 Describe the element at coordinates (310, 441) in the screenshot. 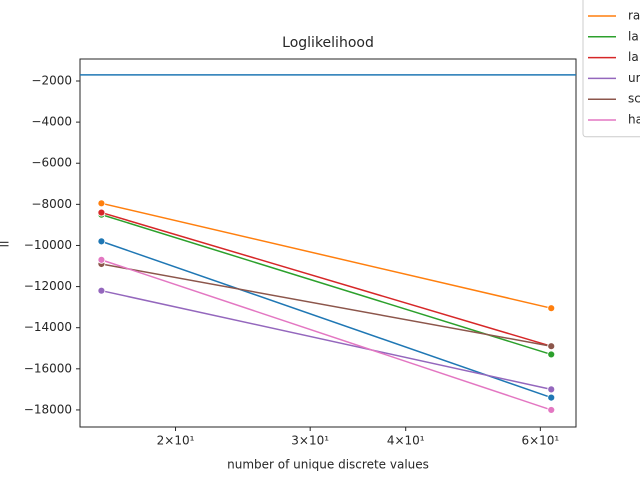

I see `x-tick-label: 3×10¹` at that location.